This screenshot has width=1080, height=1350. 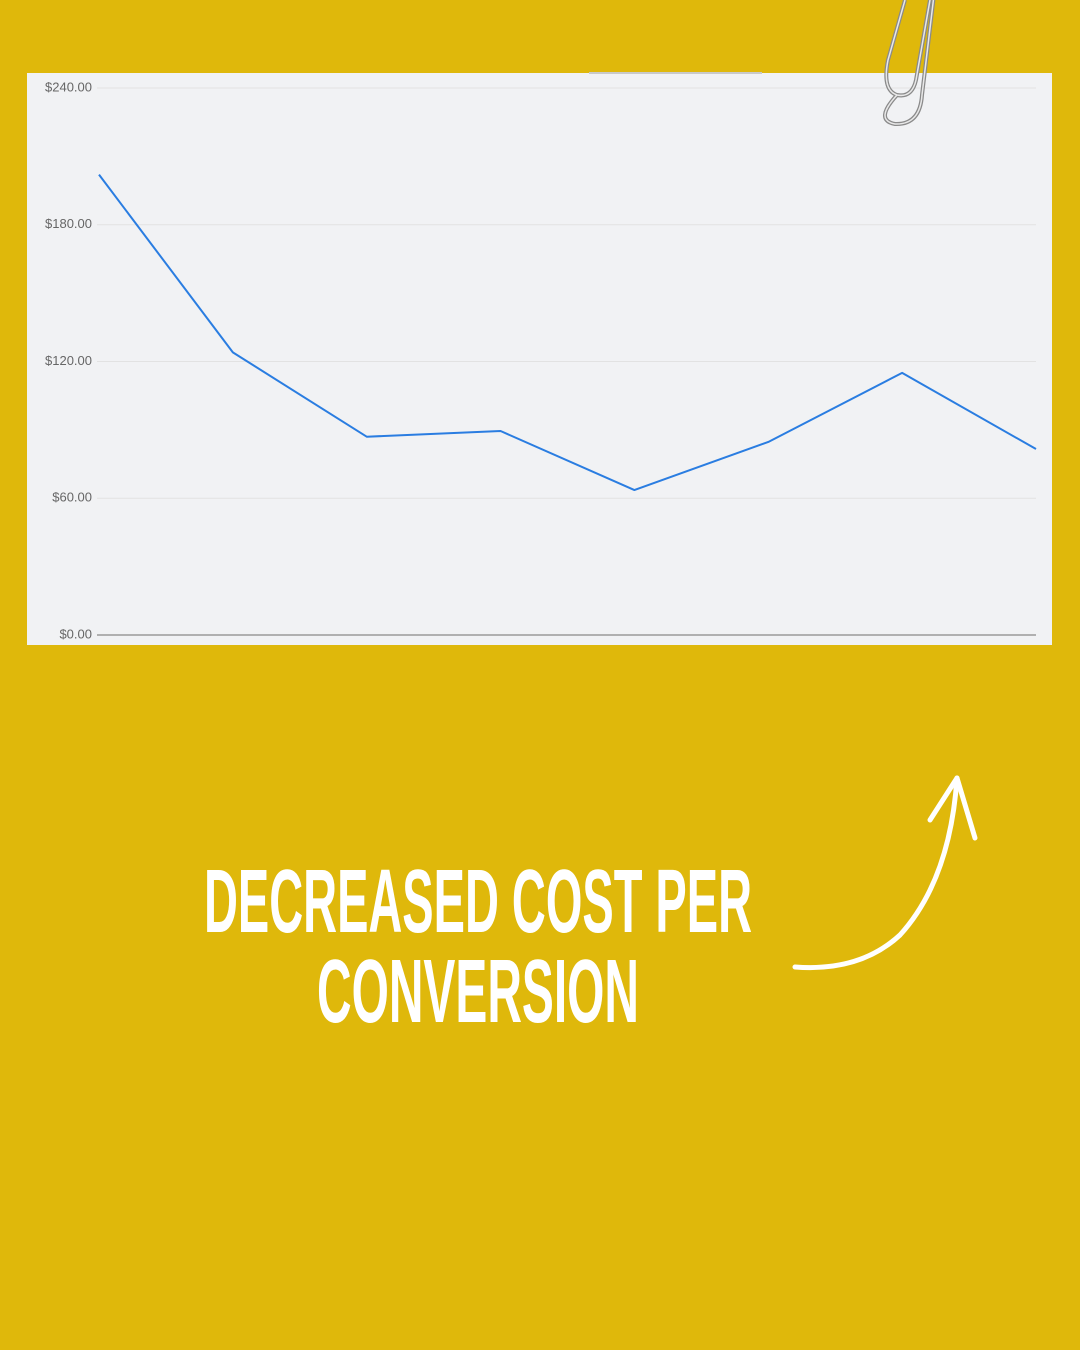 What do you see at coordinates (68, 223) in the screenshot?
I see `y-tick-label: $180.00` at bounding box center [68, 223].